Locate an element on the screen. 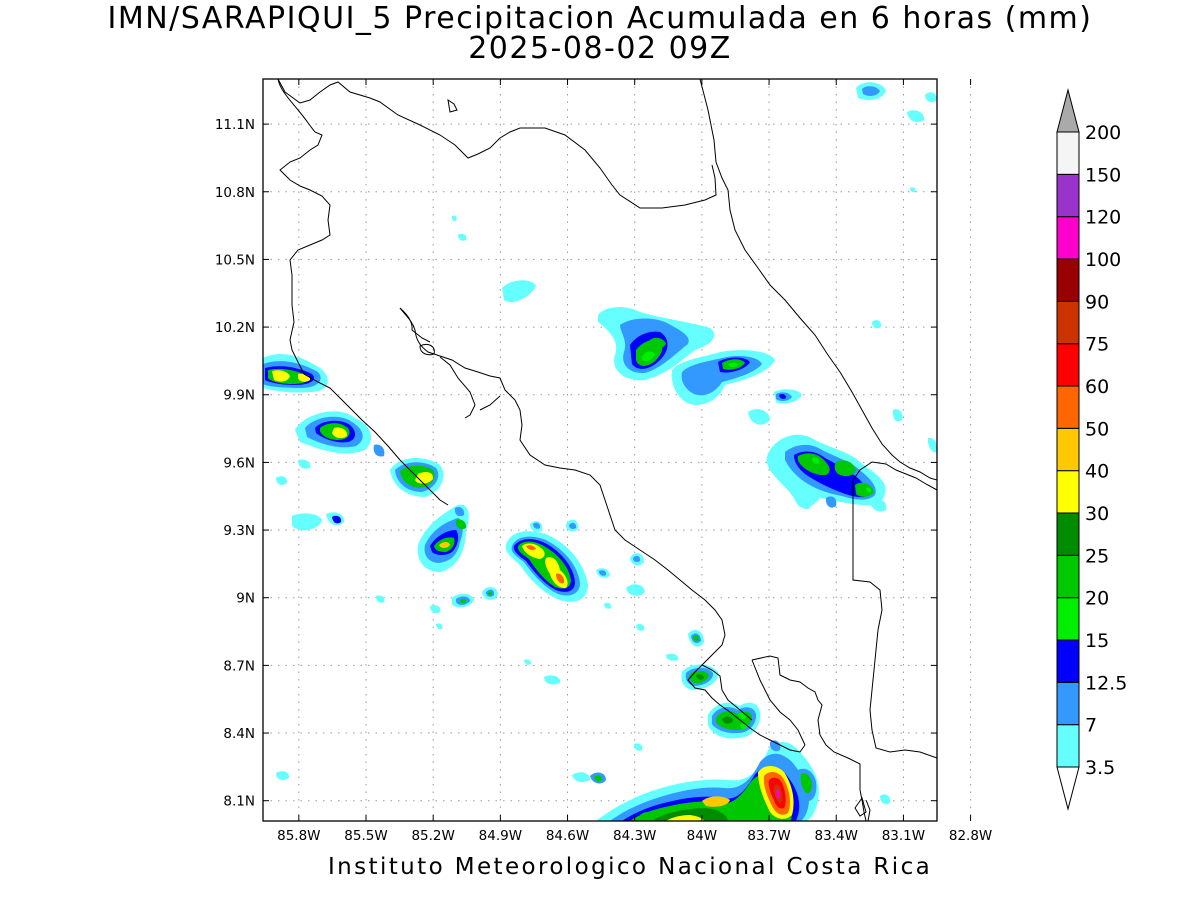 This screenshot has width=1200, height=900. legend-label: 50 is located at coordinates (1097, 429).